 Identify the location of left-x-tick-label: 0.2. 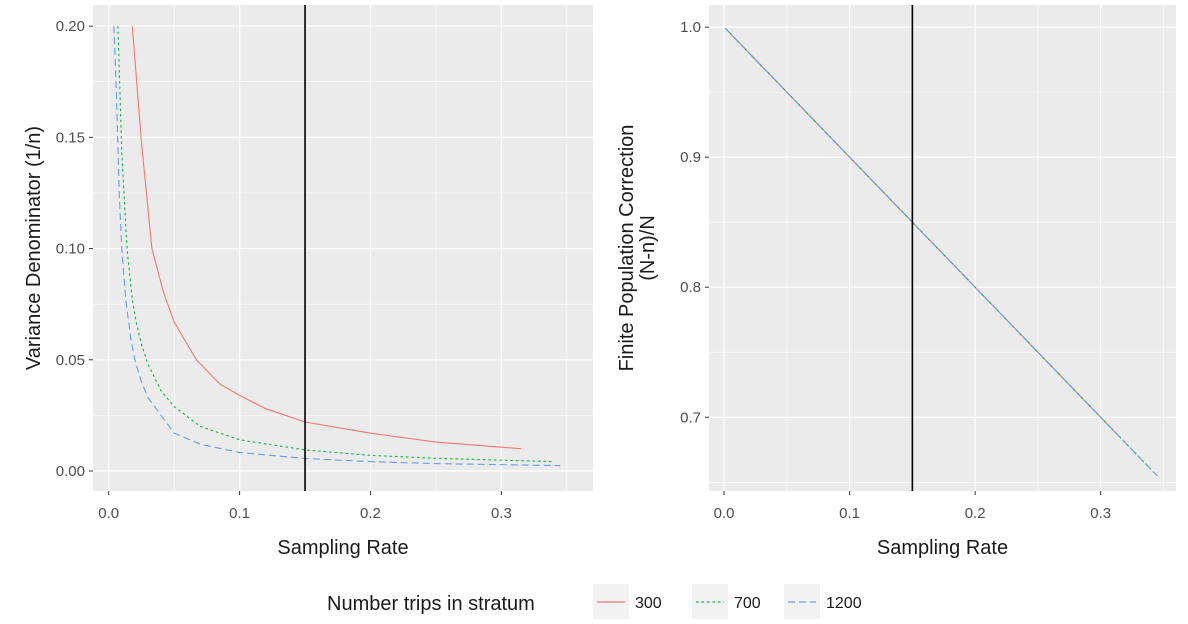
(370, 513).